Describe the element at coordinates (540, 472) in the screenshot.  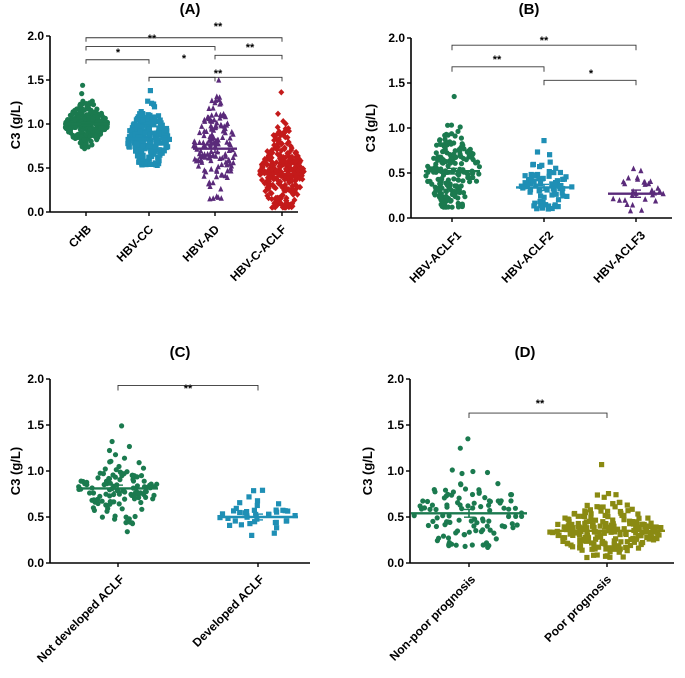
I see `panel-d-plot-area` at that location.